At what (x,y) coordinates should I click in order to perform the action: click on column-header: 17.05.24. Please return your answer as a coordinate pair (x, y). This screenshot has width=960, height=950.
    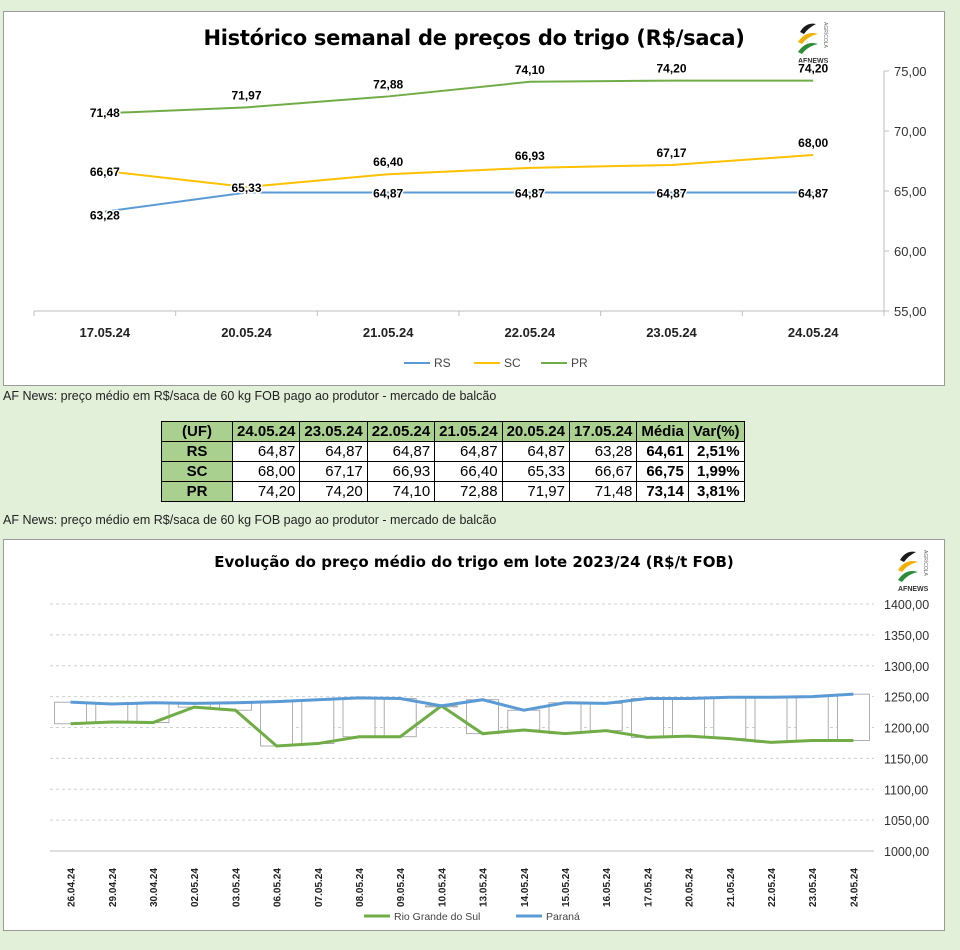
    Looking at the image, I should click on (603, 431).